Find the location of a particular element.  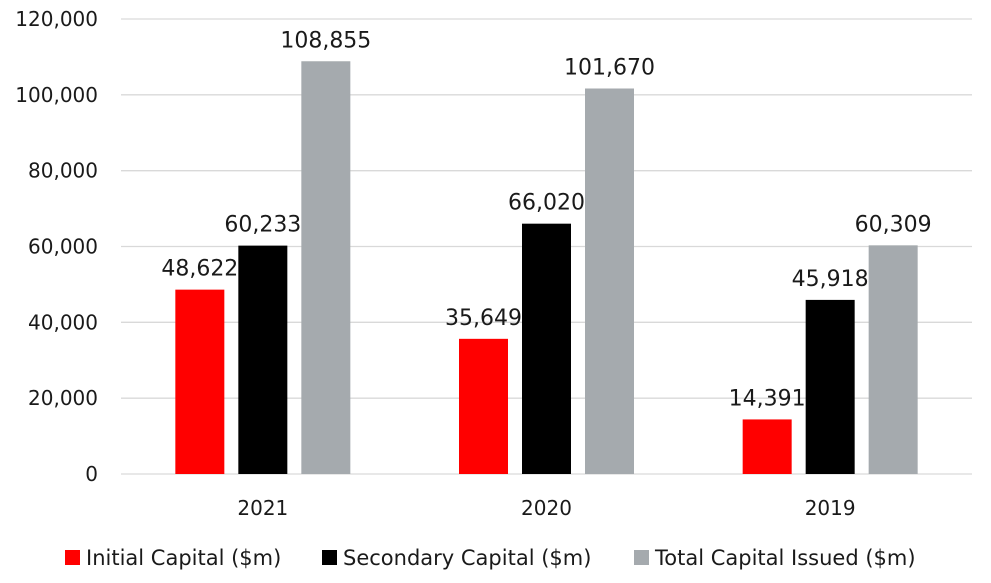

data-label: 14,391 is located at coordinates (767, 398).